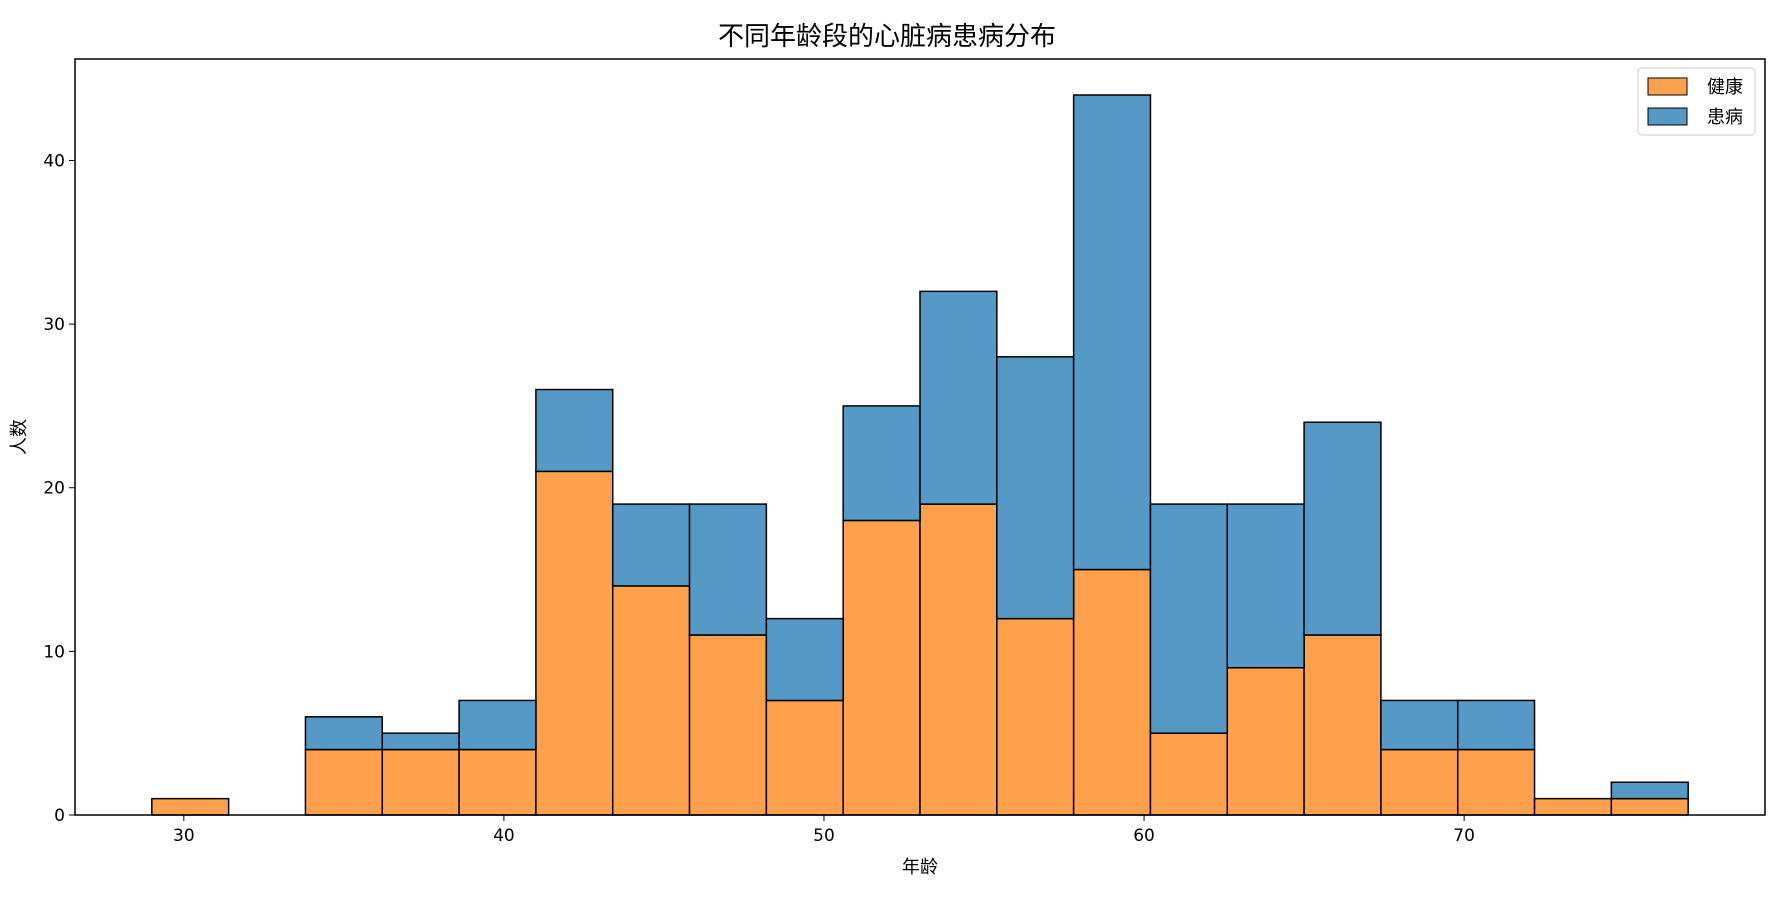  Describe the element at coordinates (1464, 836) in the screenshot. I see `x-tick-label-70: 70` at that location.